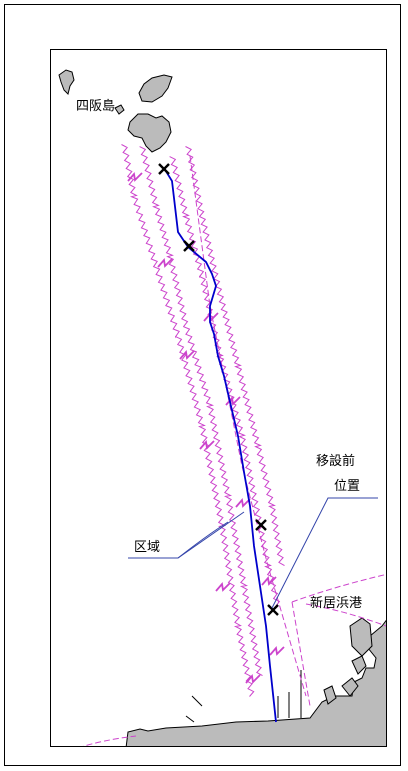 This screenshot has width=408, height=771. Describe the element at coordinates (109, 740) in the screenshot. I see `port-limit-bottom` at that location.